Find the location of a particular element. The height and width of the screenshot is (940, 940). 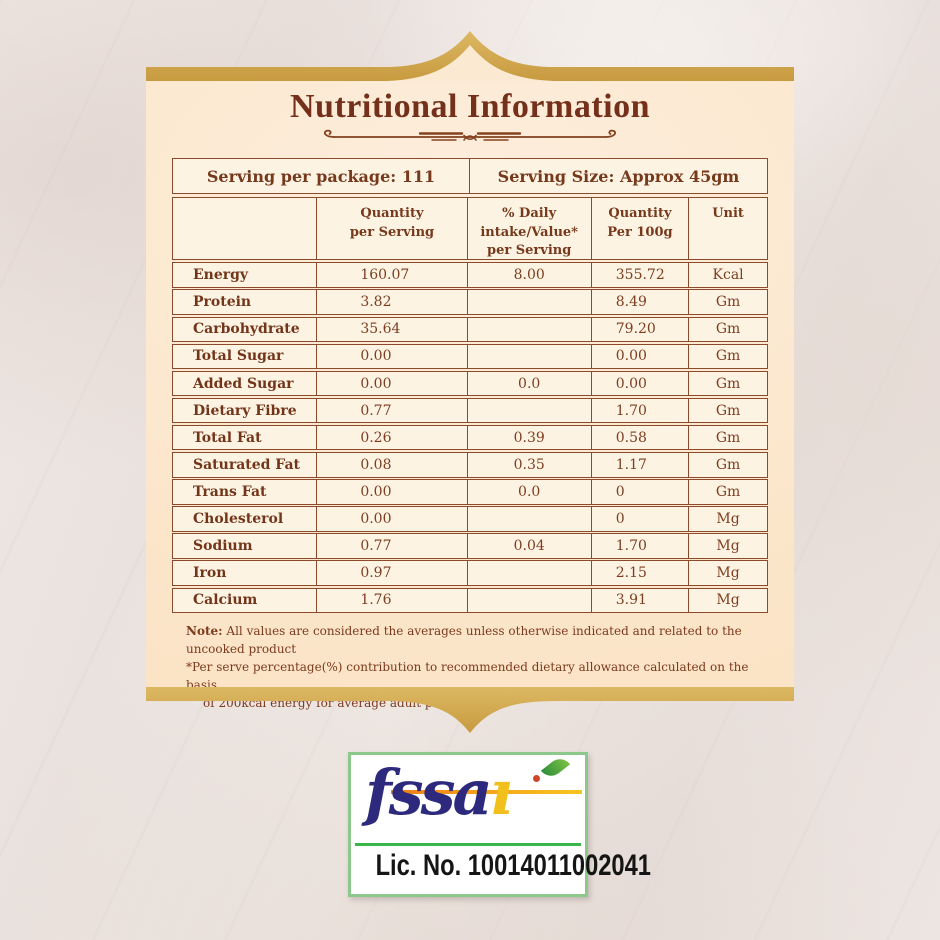

header-nutrient is located at coordinates (245, 229).